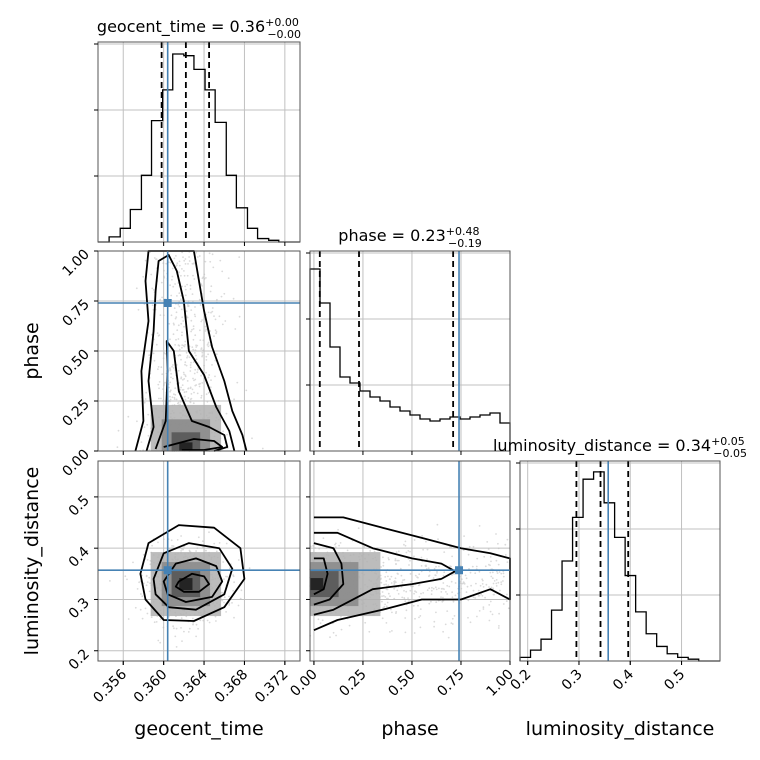 The image size is (760, 760). What do you see at coordinates (674, 680) in the screenshot?
I see `xtick-label-luminosity-distance-3: 0.5` at bounding box center [674, 680].